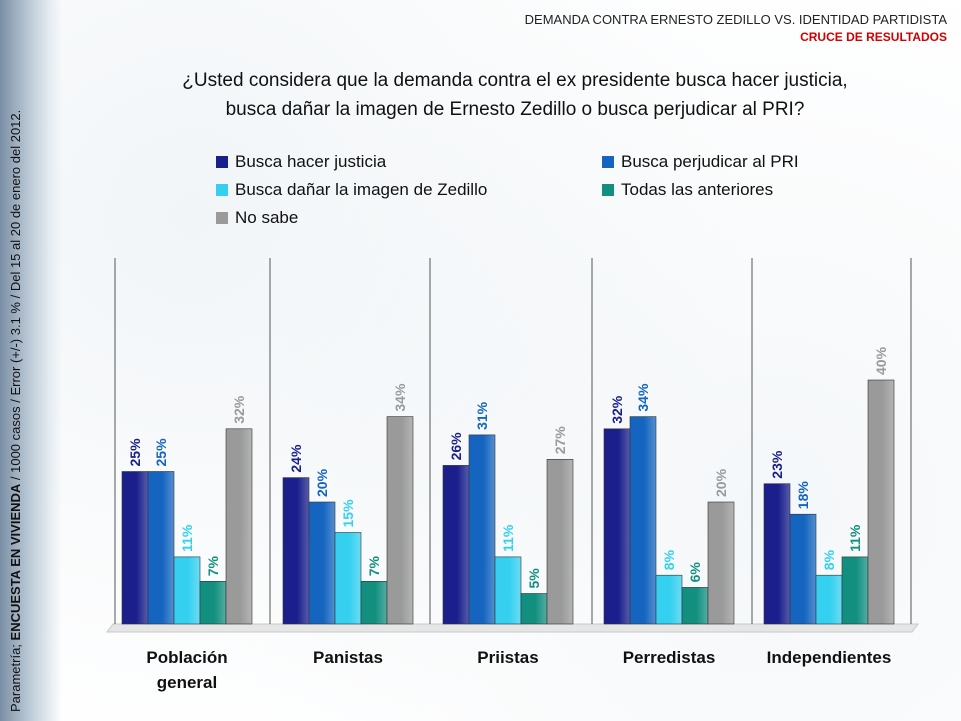  I want to click on legend-label: No sabe, so click(267, 217).